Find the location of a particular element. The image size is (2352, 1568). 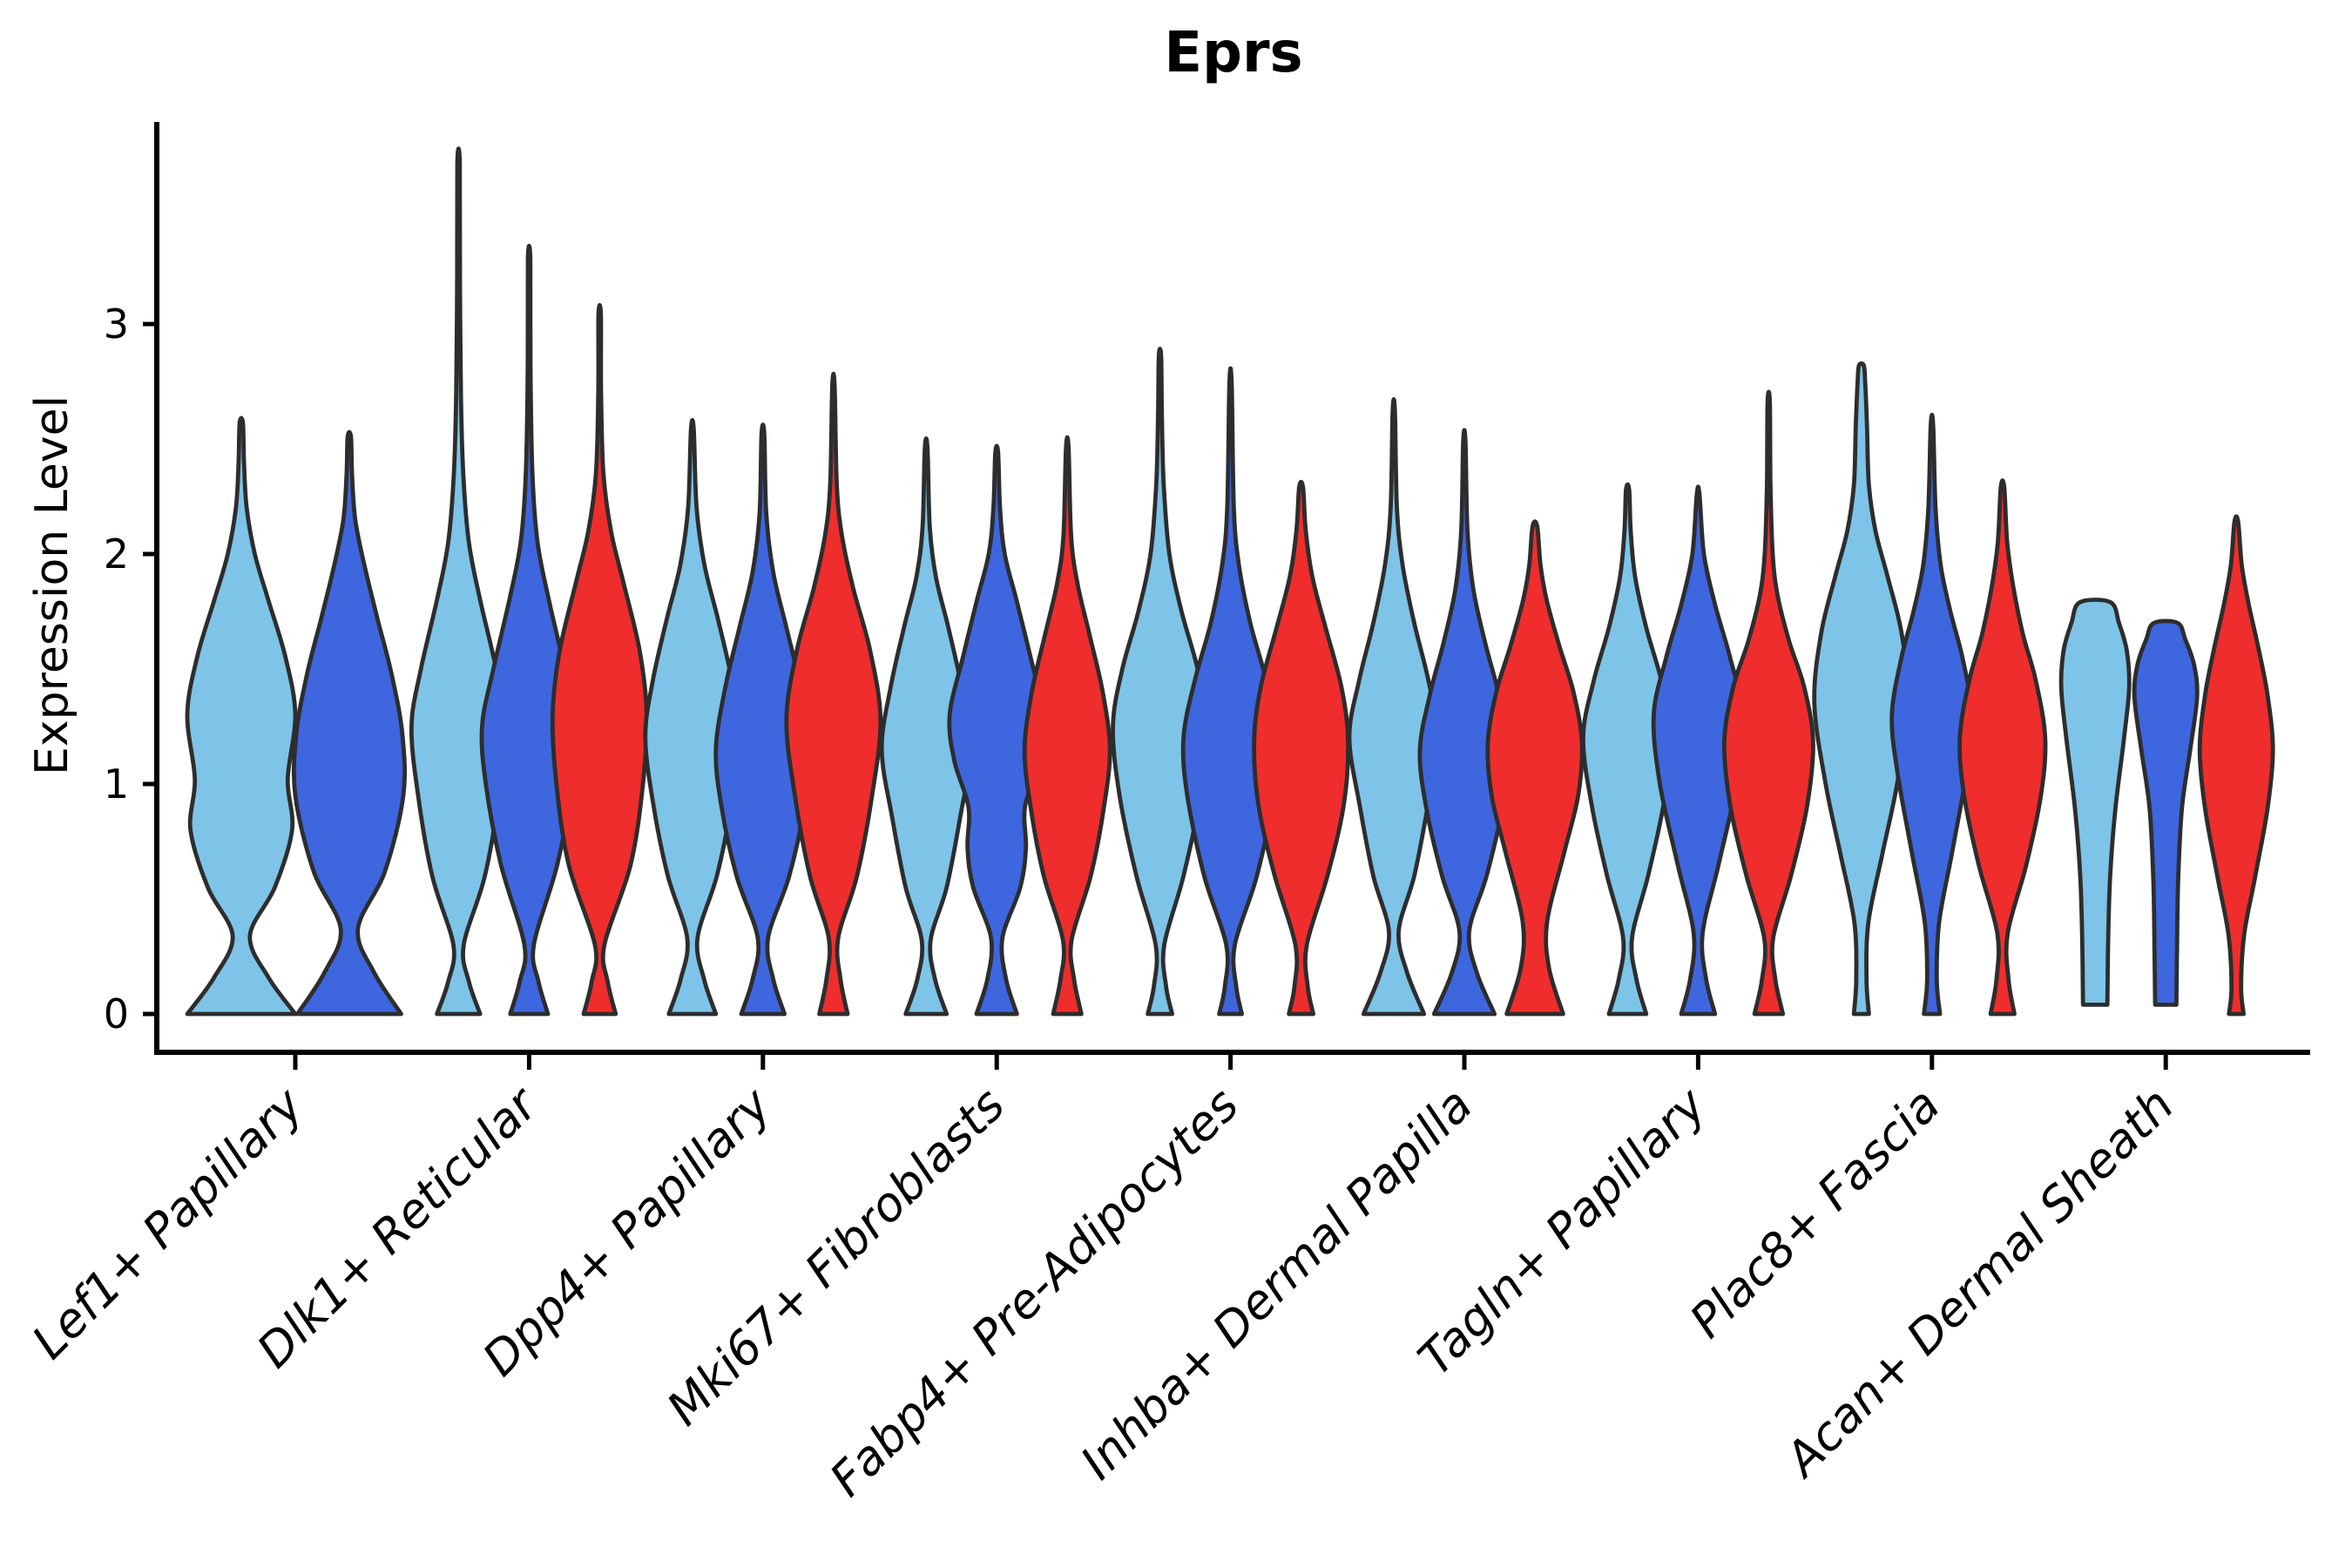

y-axis-title: Expression Level is located at coordinates (52, 585).